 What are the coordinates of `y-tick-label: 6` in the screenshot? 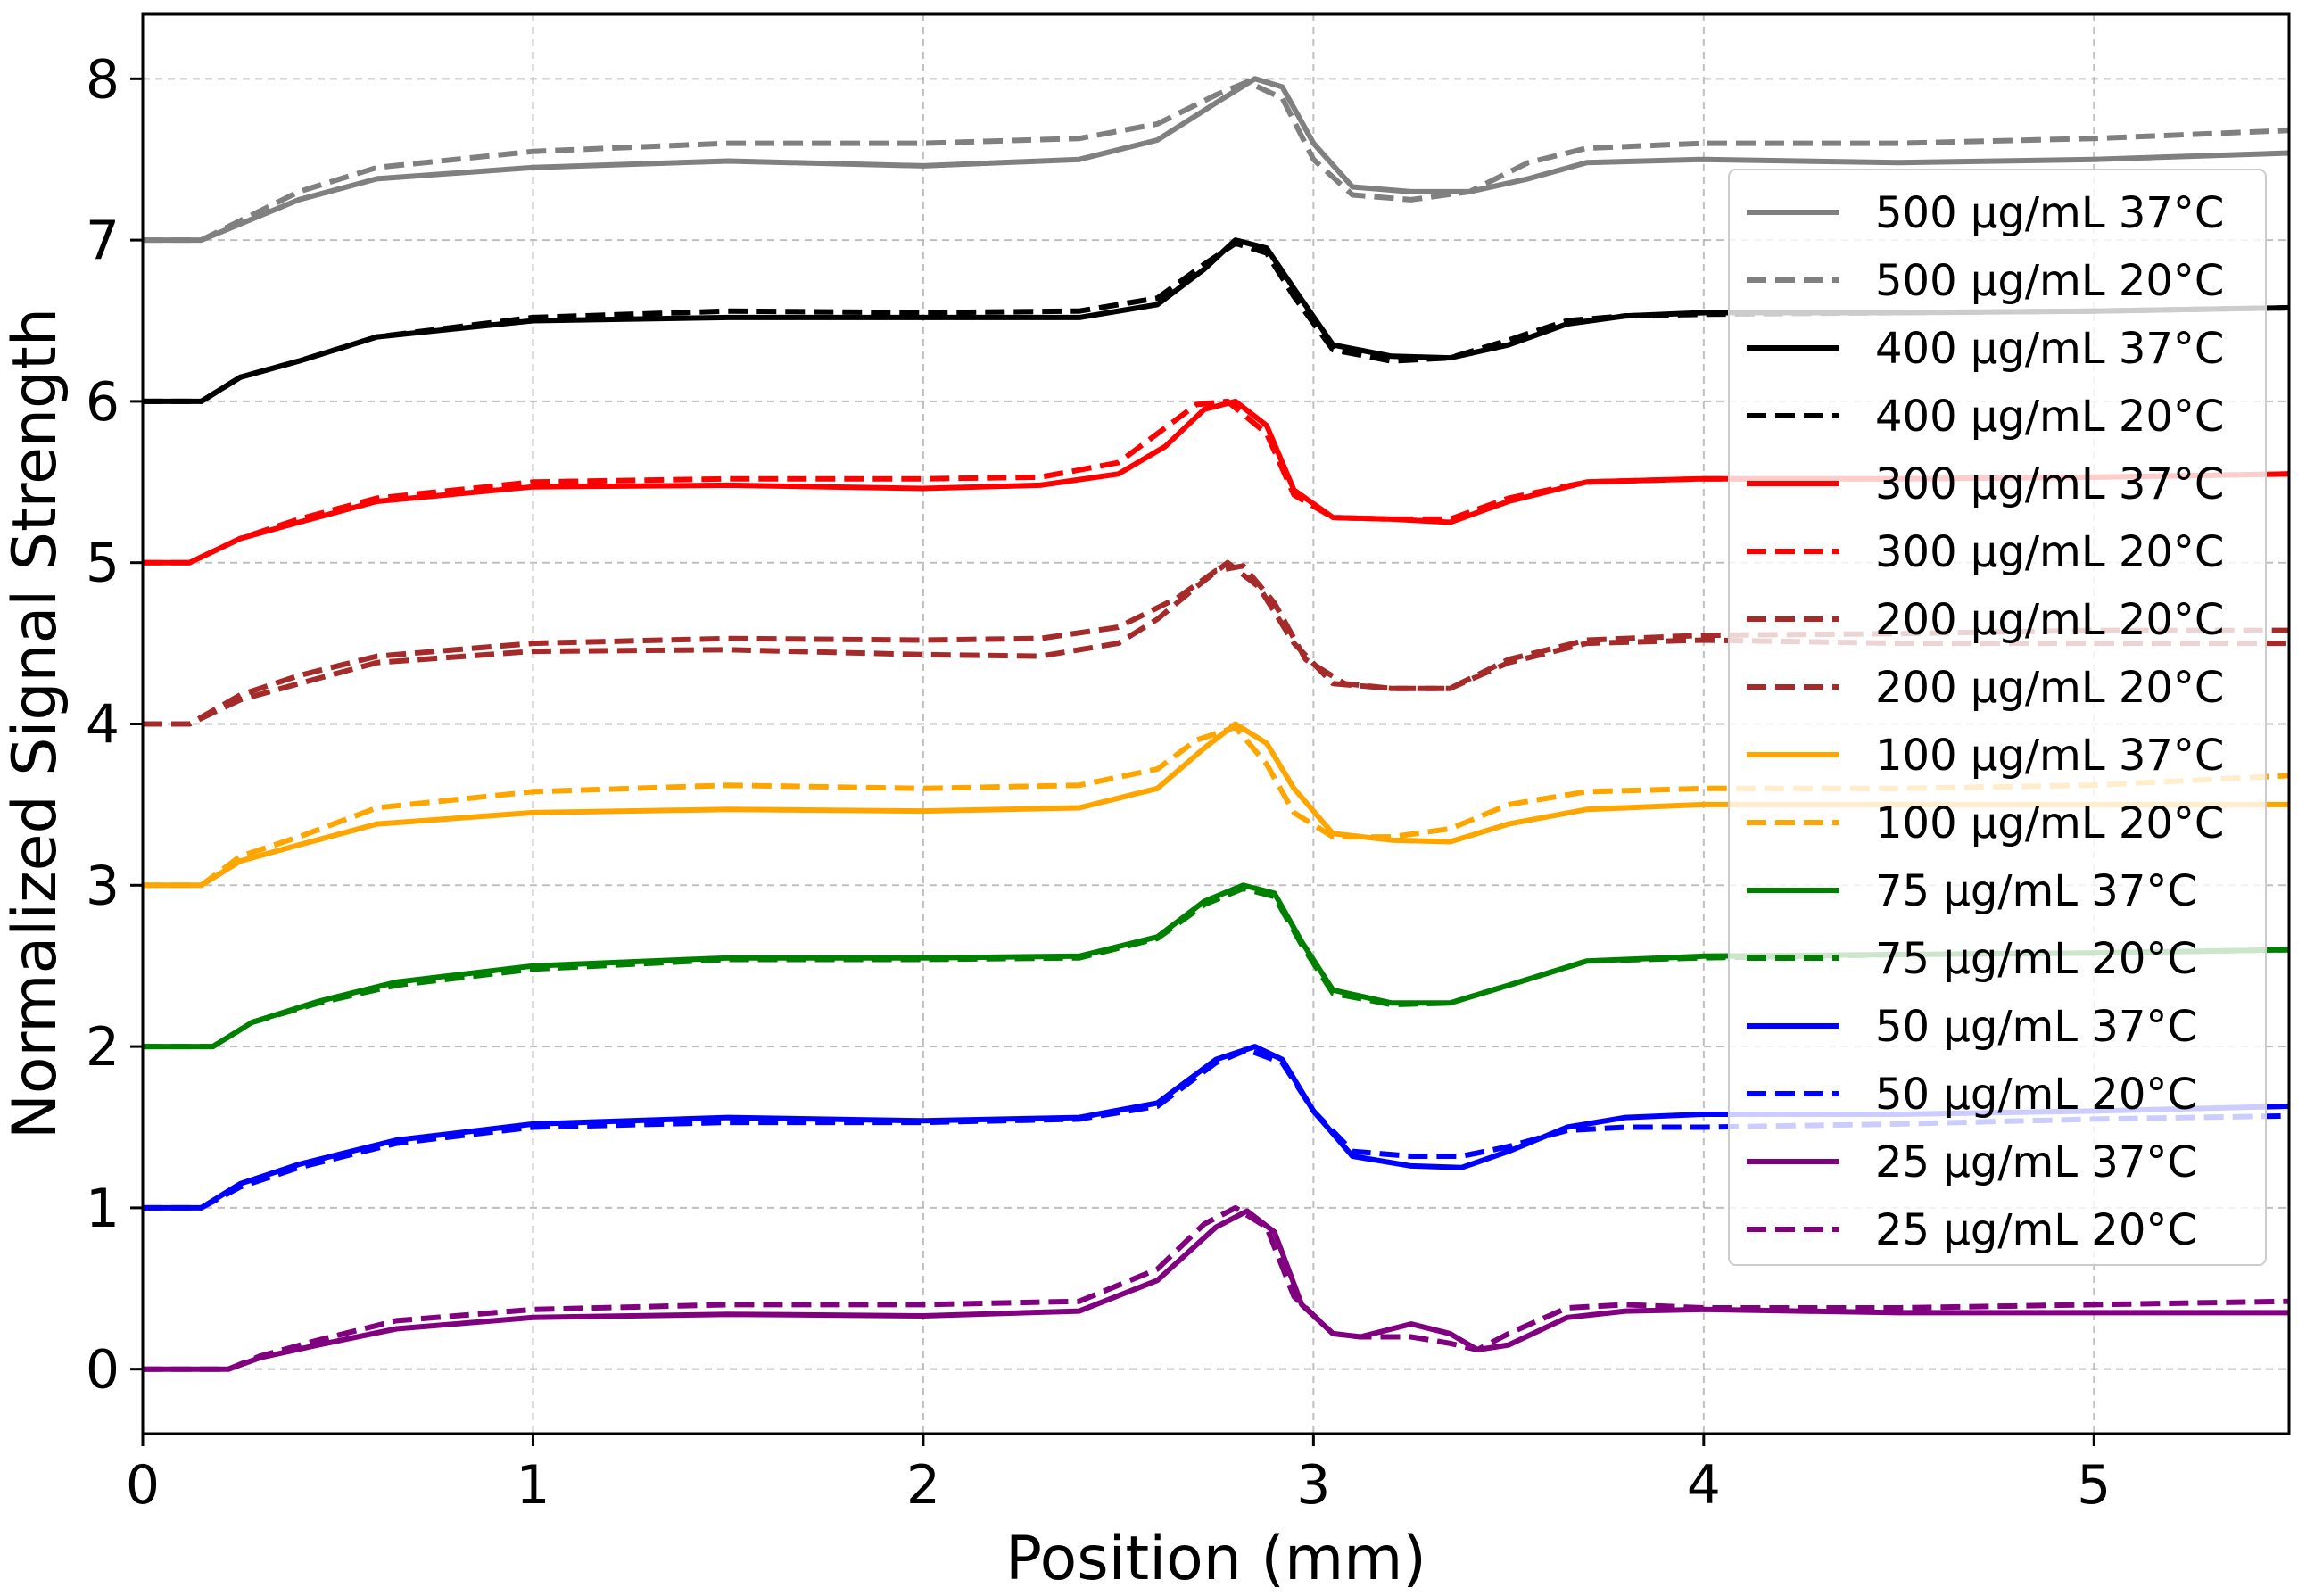 It's located at (103, 402).